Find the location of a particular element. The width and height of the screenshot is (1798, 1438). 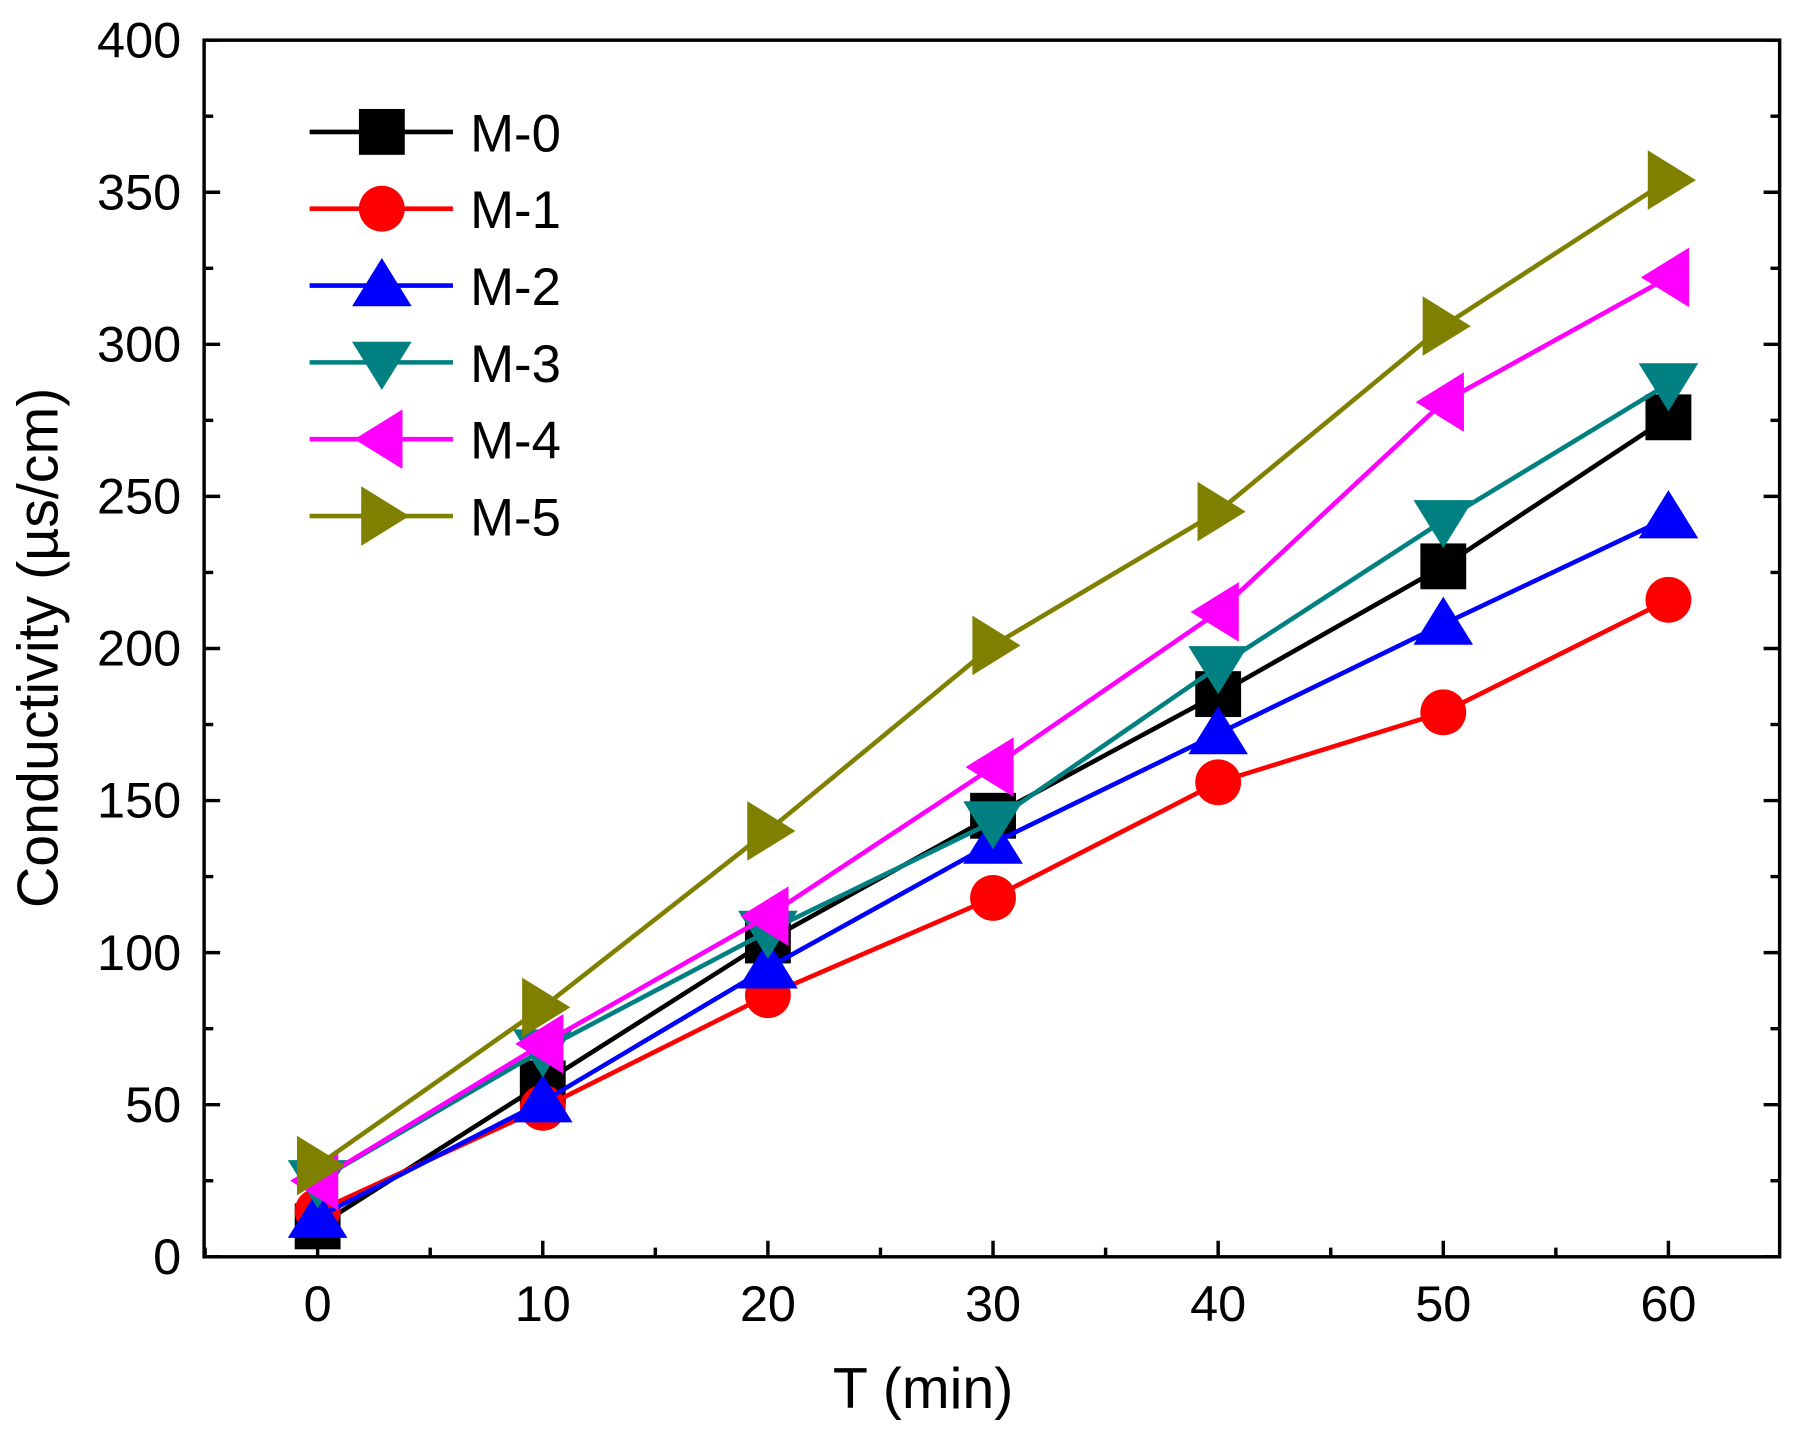

legend-item: M-0 is located at coordinates (435, 133).